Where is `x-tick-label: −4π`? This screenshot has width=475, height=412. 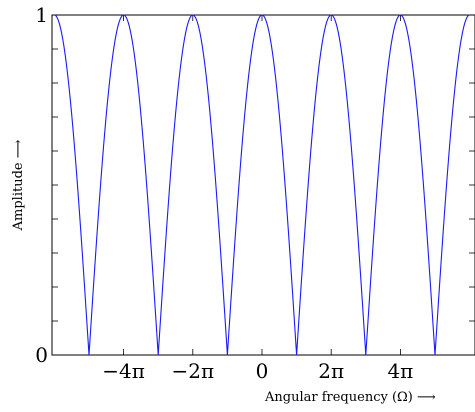
x-tick-label: −4π is located at coordinates (123, 371).